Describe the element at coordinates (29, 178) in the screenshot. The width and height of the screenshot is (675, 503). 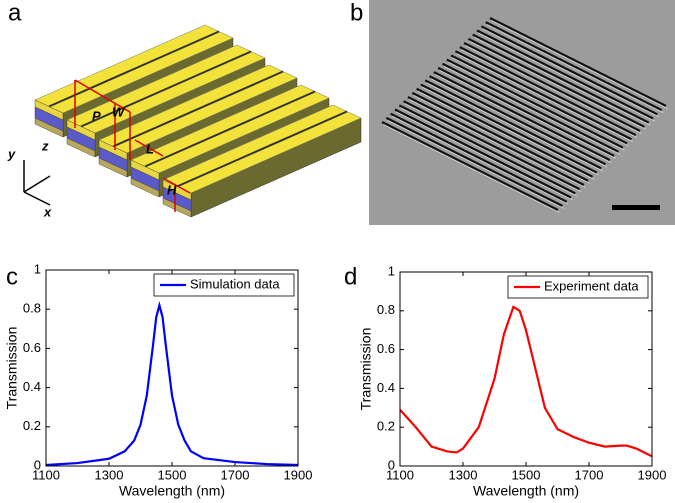
I see `axis-triad: x y z` at that location.